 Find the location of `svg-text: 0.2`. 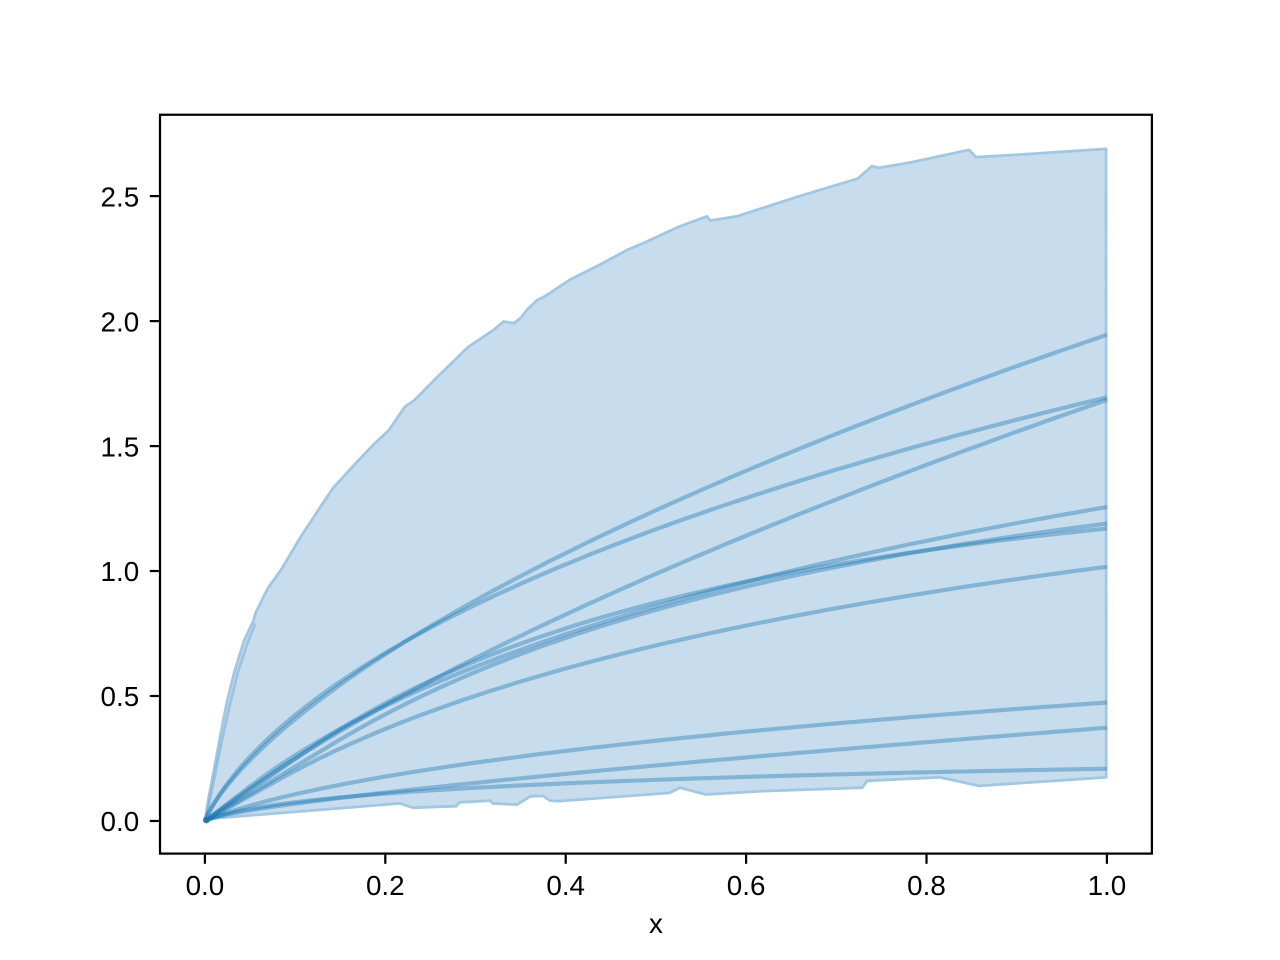

svg-text: 0.2 is located at coordinates (385, 885).